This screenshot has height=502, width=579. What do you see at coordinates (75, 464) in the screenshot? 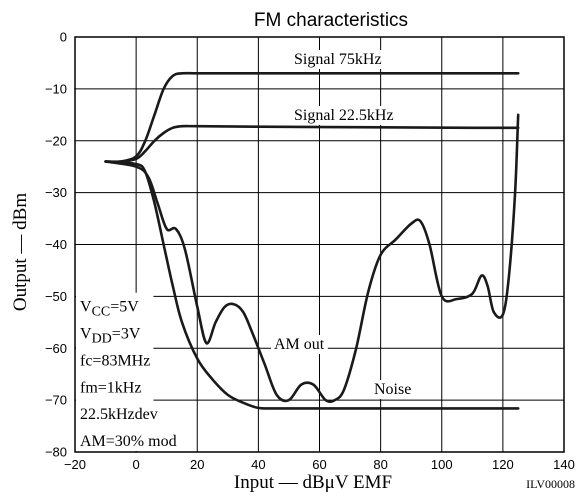
I see `x-tick-label: −20` at bounding box center [75, 464].